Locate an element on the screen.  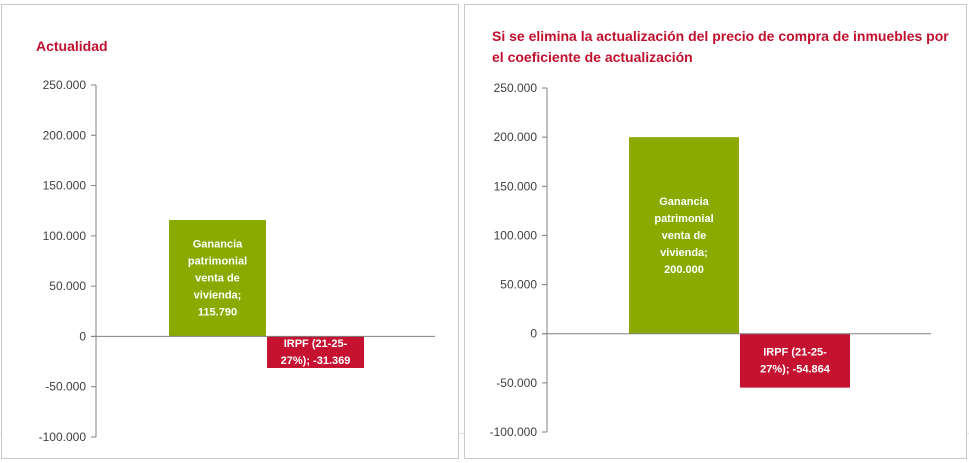
chart-title: Actualidad is located at coordinates (72, 46).